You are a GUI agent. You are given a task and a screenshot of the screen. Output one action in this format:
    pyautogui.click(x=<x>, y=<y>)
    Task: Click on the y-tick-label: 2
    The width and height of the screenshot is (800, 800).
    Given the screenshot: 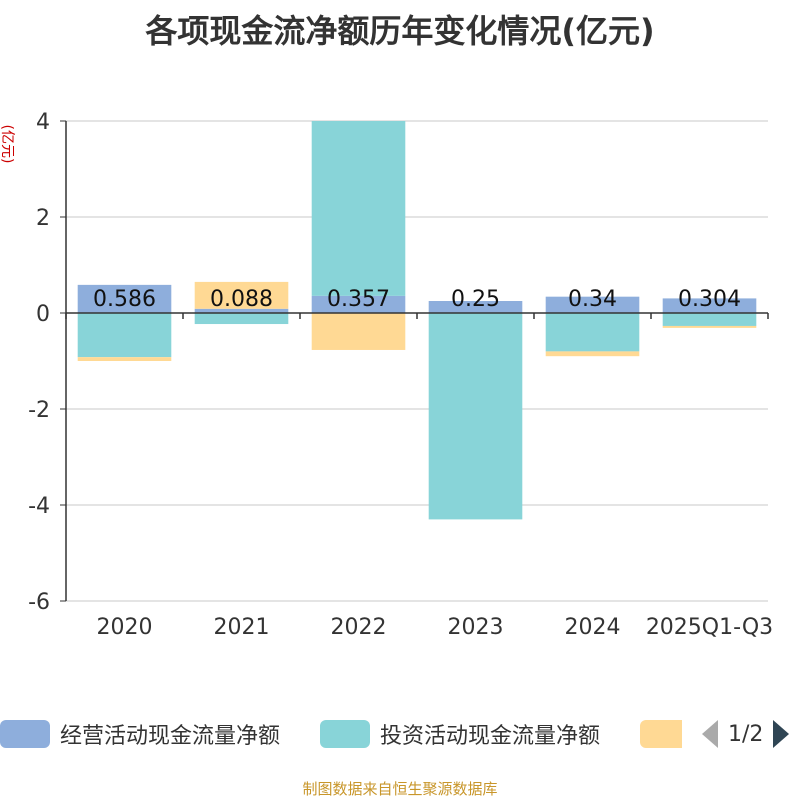 What is the action you would take?
    pyautogui.click(x=43, y=218)
    